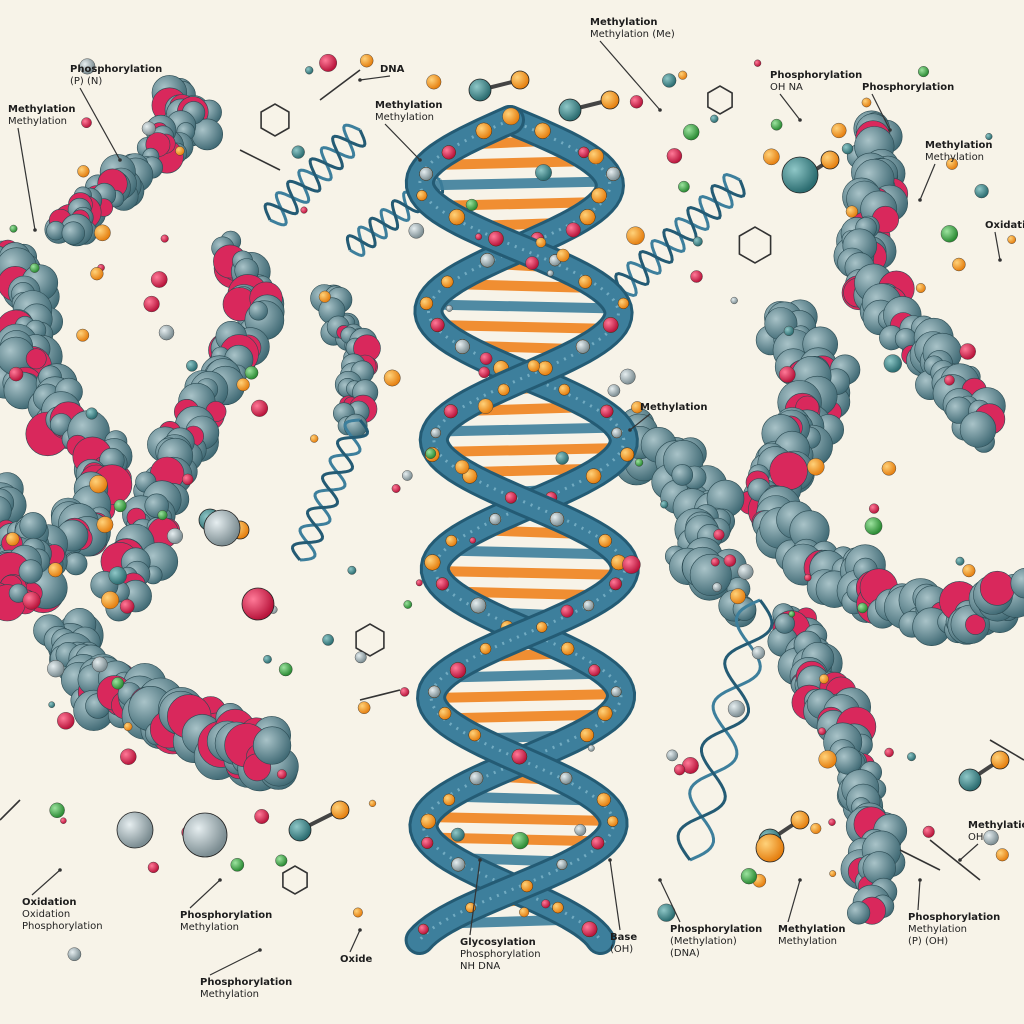 The height and width of the screenshot is (1024, 1024). I want to click on label-b-oxide: Oxide, so click(356, 959).